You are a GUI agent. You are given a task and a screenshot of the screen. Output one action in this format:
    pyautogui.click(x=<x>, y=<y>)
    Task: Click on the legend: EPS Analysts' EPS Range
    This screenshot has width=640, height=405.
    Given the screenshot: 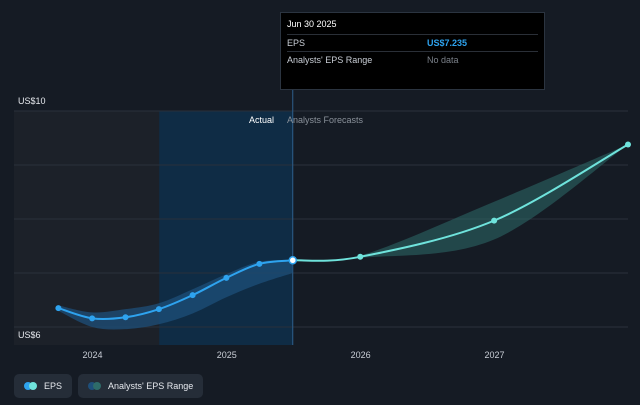 What is the action you would take?
    pyautogui.click(x=109, y=386)
    